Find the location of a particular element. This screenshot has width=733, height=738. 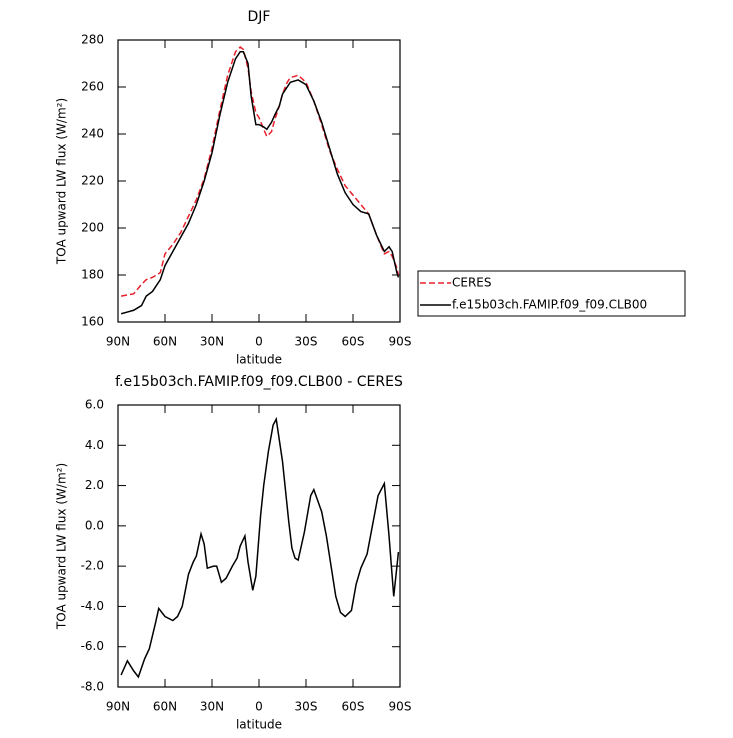

y-tick-label: 240 is located at coordinates (92, 134).